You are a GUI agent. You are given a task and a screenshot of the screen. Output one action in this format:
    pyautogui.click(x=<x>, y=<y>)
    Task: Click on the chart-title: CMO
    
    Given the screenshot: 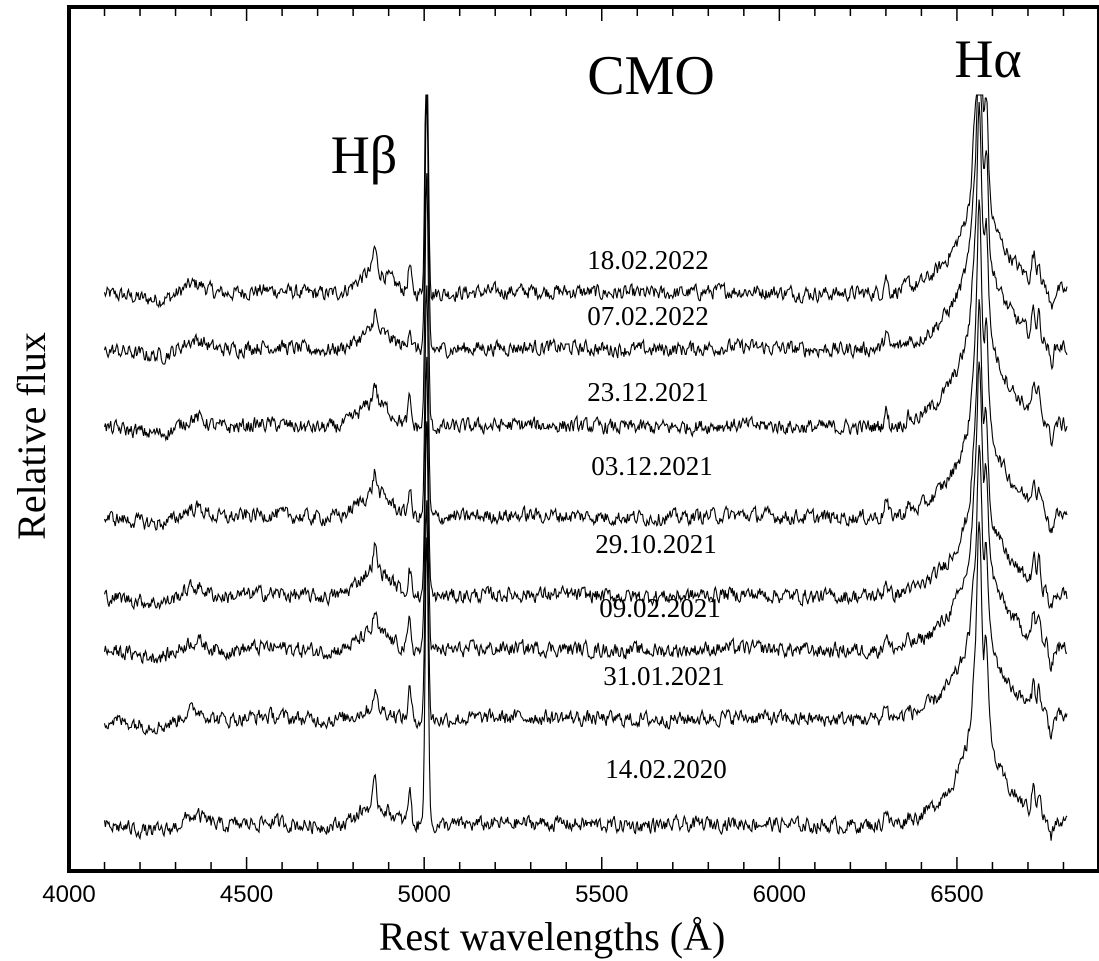 What is the action you would take?
    pyautogui.click(x=651, y=76)
    